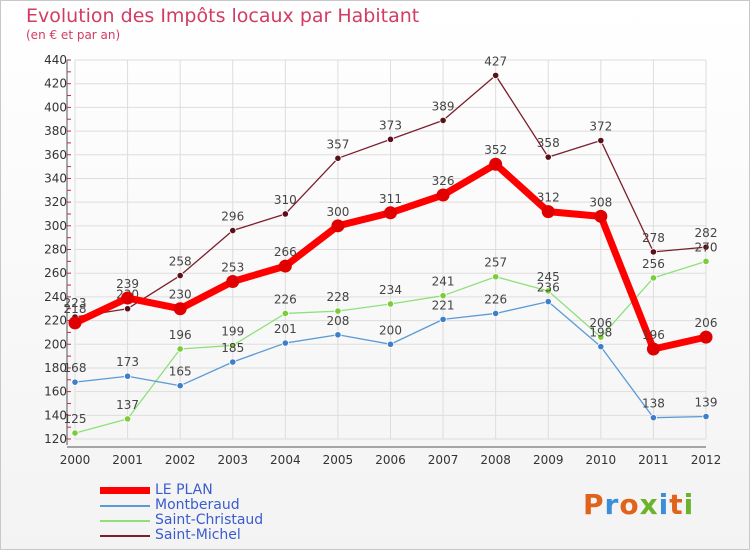  What do you see at coordinates (653, 404) in the screenshot?
I see `data-label-montberaud: 138` at bounding box center [653, 404].